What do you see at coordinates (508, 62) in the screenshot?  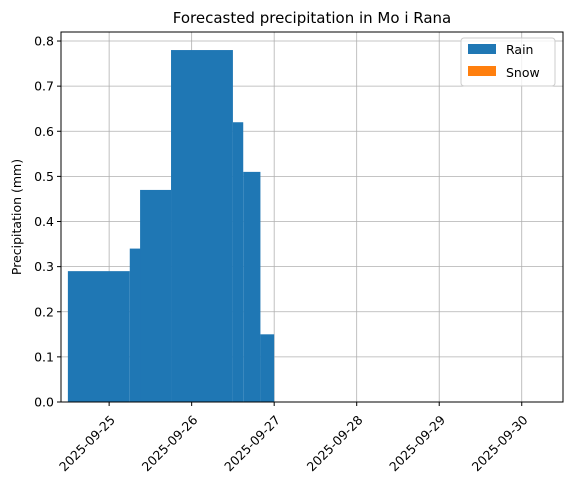 I see `legend: Rain Snow` at bounding box center [508, 62].